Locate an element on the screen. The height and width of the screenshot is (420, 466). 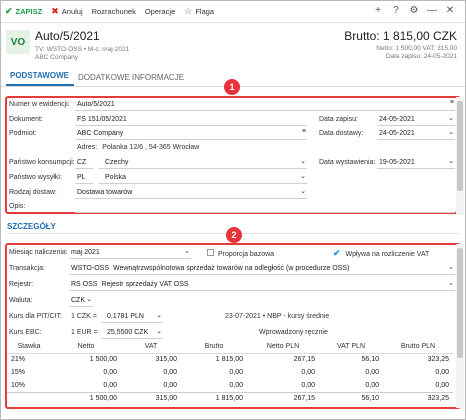
kurs-ebc-label: Kurs EBC: is located at coordinates (25, 332).